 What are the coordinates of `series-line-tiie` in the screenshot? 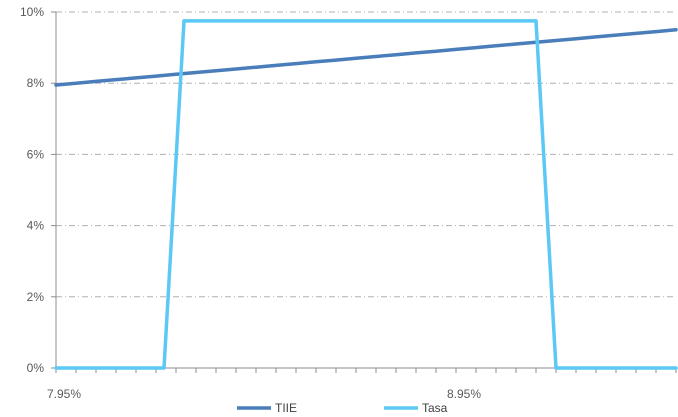 It's located at (366, 57).